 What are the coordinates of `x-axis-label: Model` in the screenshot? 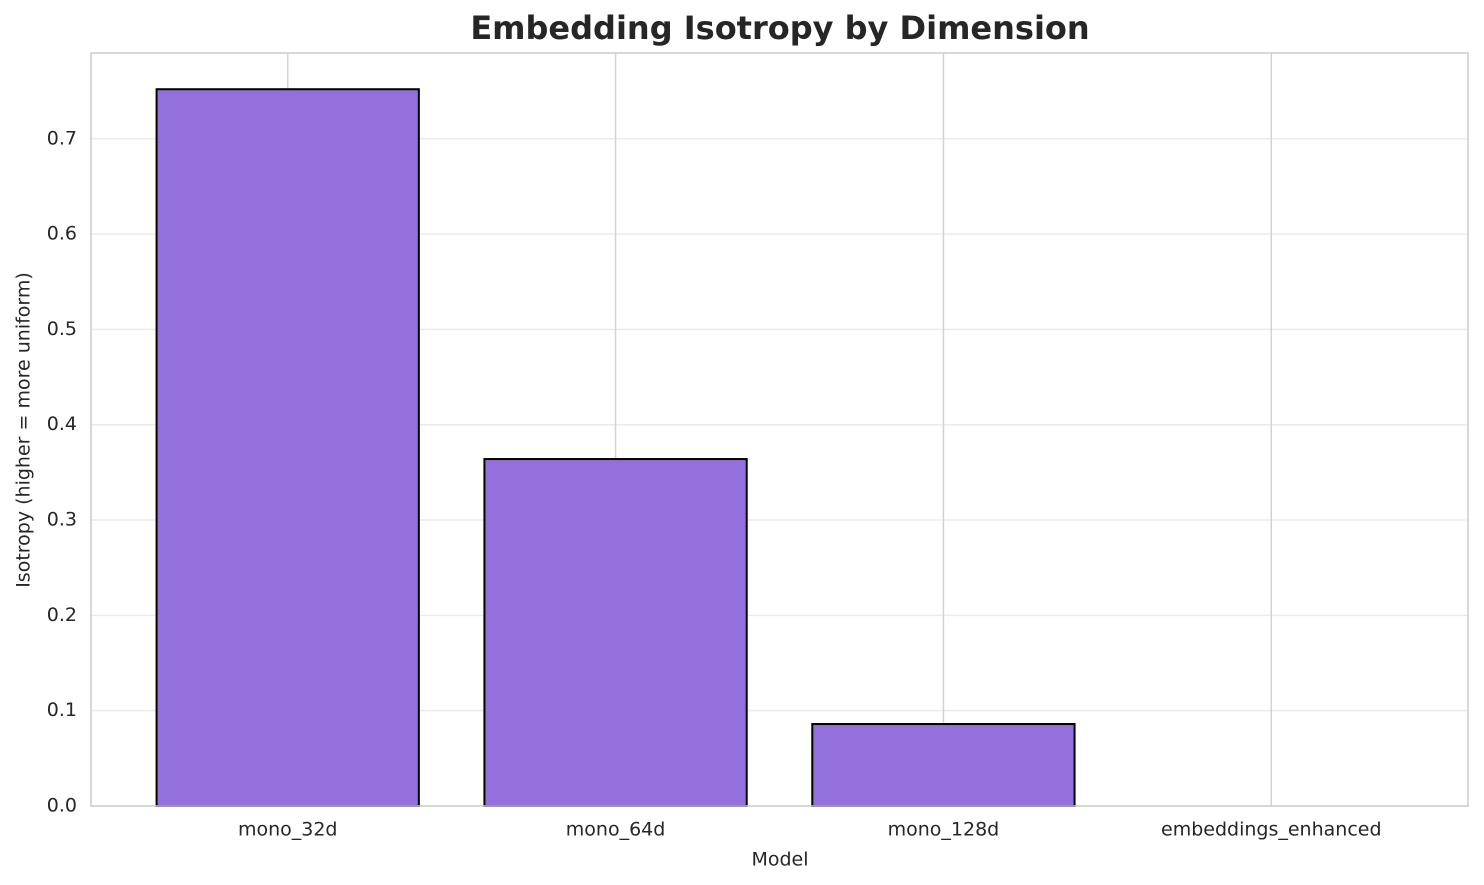 It's located at (779, 860).